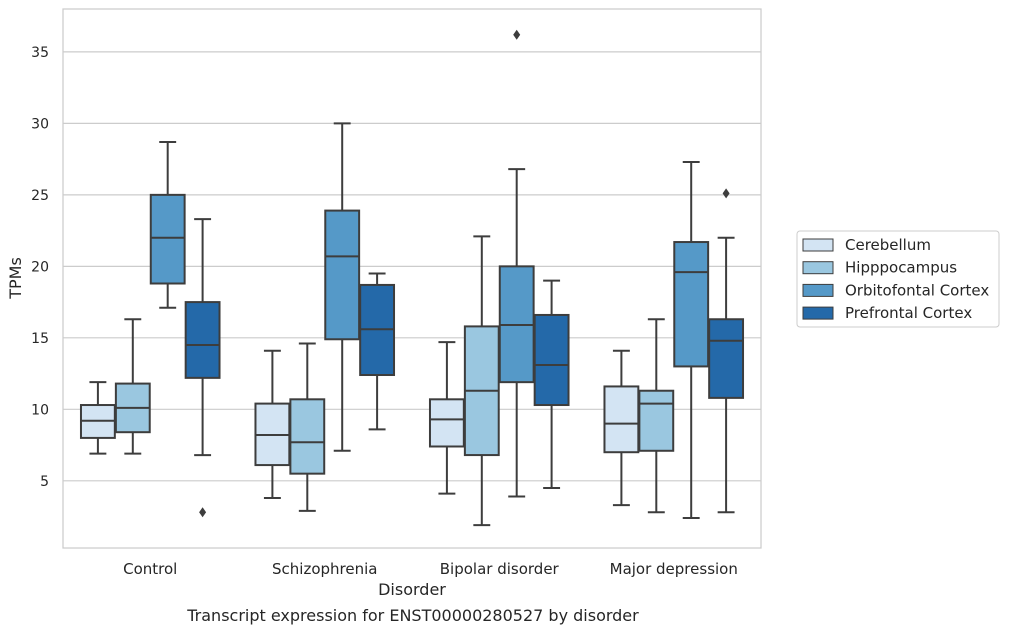 The image size is (1009, 634). Describe the element at coordinates (15, 278) in the screenshot. I see `y-axis-label: TPMs` at that location.